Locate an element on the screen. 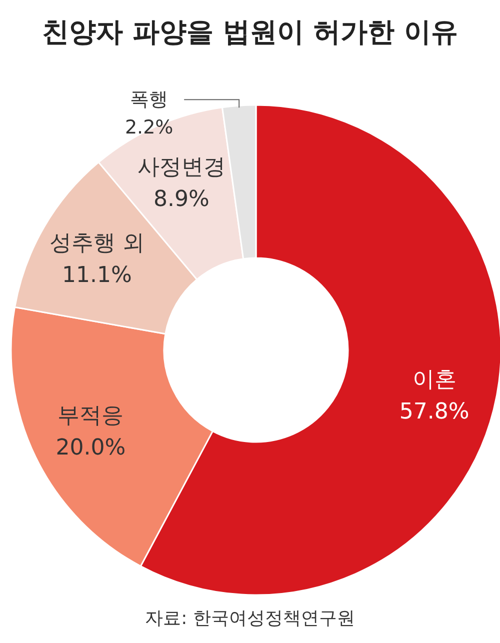  data-label: 20.0% is located at coordinates (91, 447).